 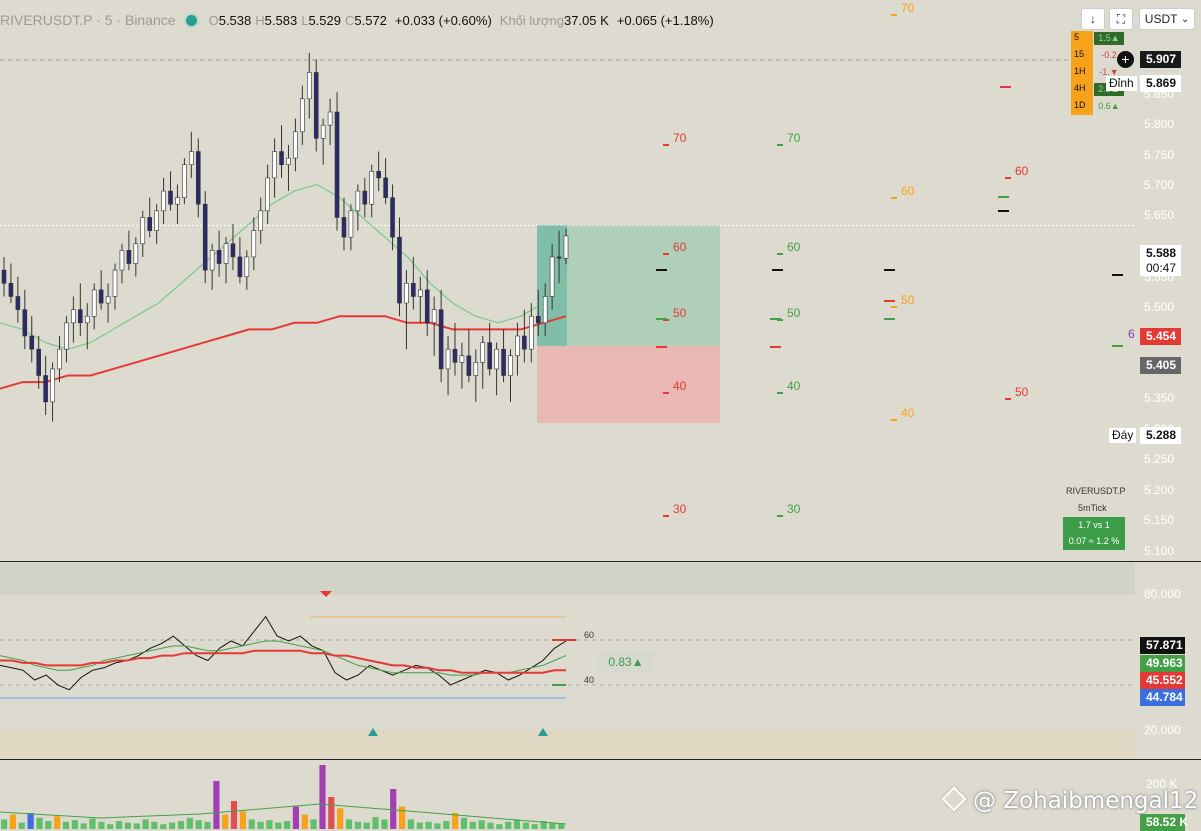 What do you see at coordinates (1093, 19) in the screenshot?
I see `download-arrow-button: ↓` at bounding box center [1093, 19].